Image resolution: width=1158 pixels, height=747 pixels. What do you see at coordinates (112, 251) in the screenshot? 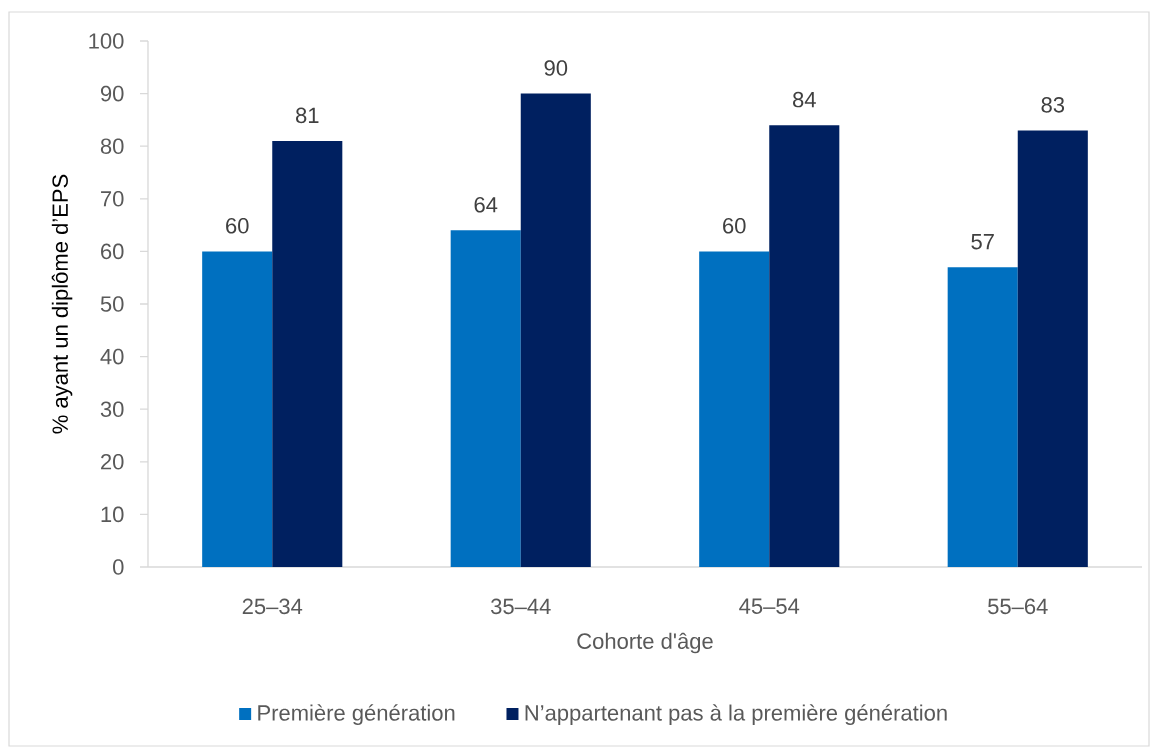
I see `y-tick-label: 60` at bounding box center [112, 251].